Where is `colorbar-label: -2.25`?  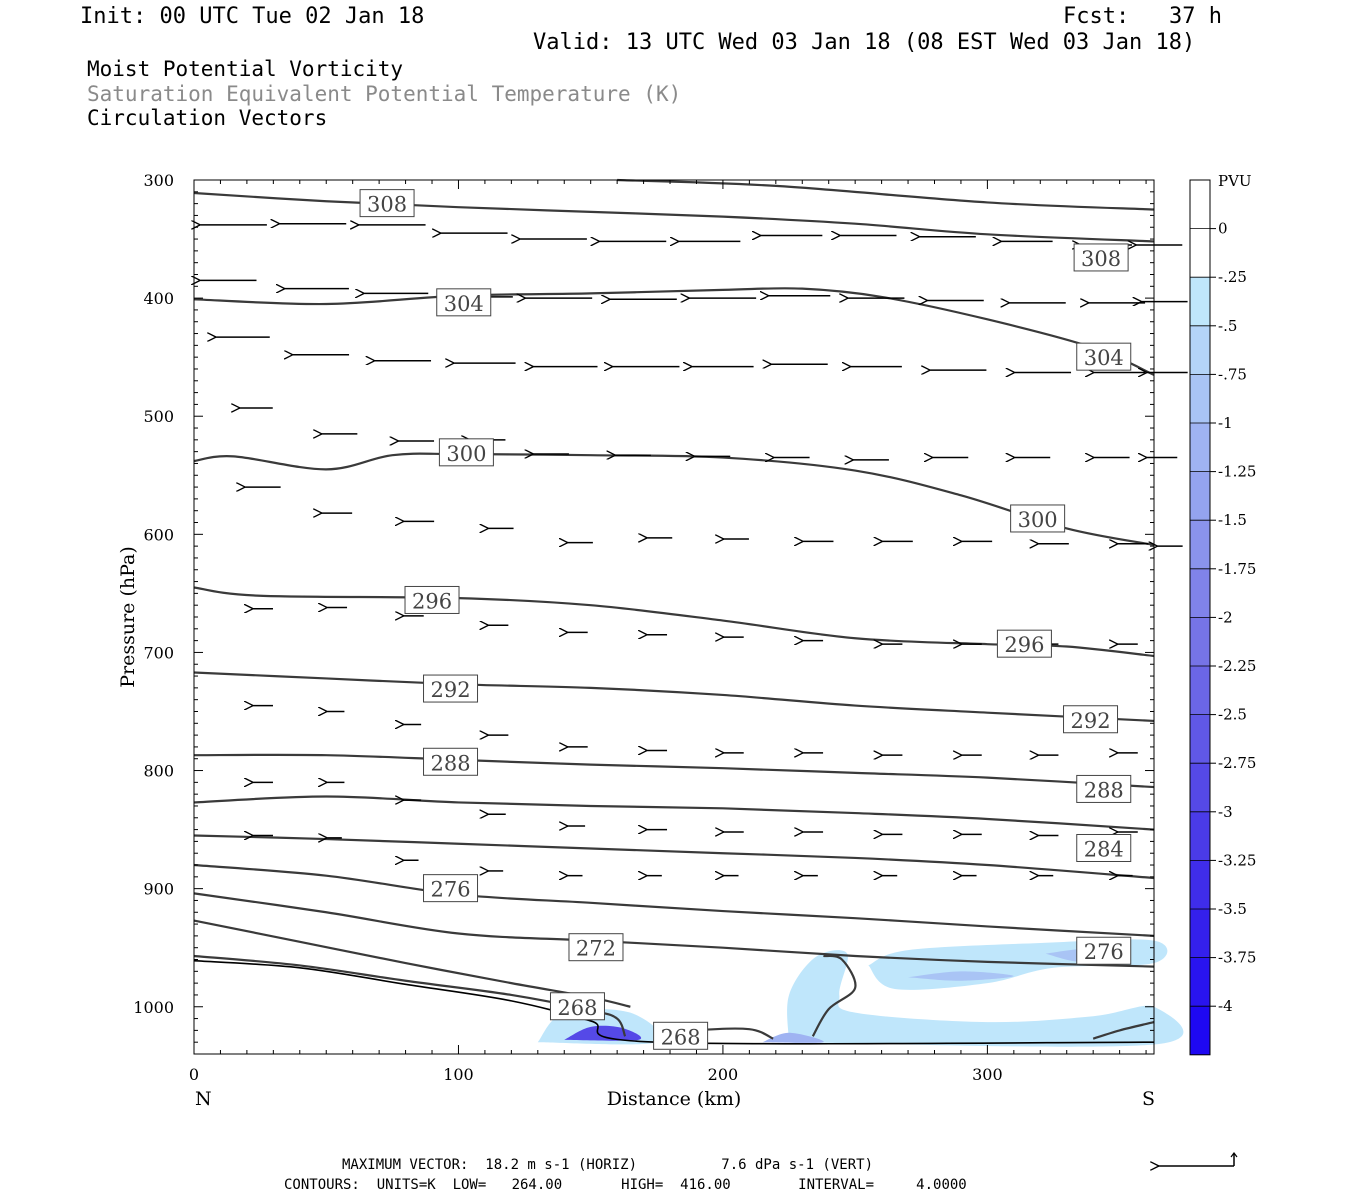
colorbar-label: -2.25 is located at coordinates (1237, 666).